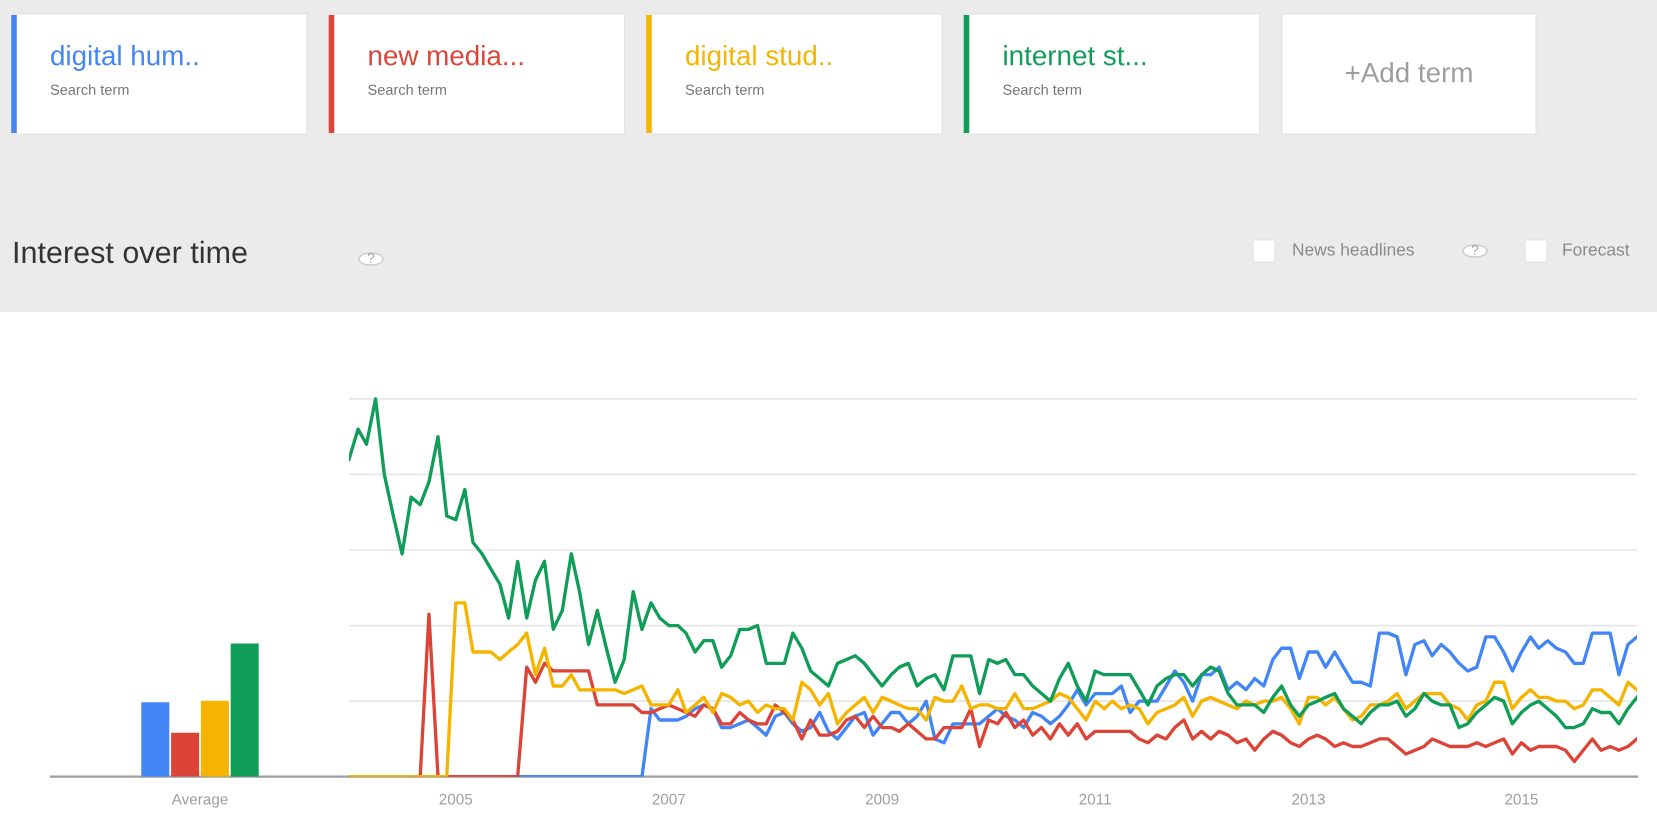 This screenshot has width=1657, height=831. Describe the element at coordinates (1353, 249) in the screenshot. I see `text: News headlines` at that location.